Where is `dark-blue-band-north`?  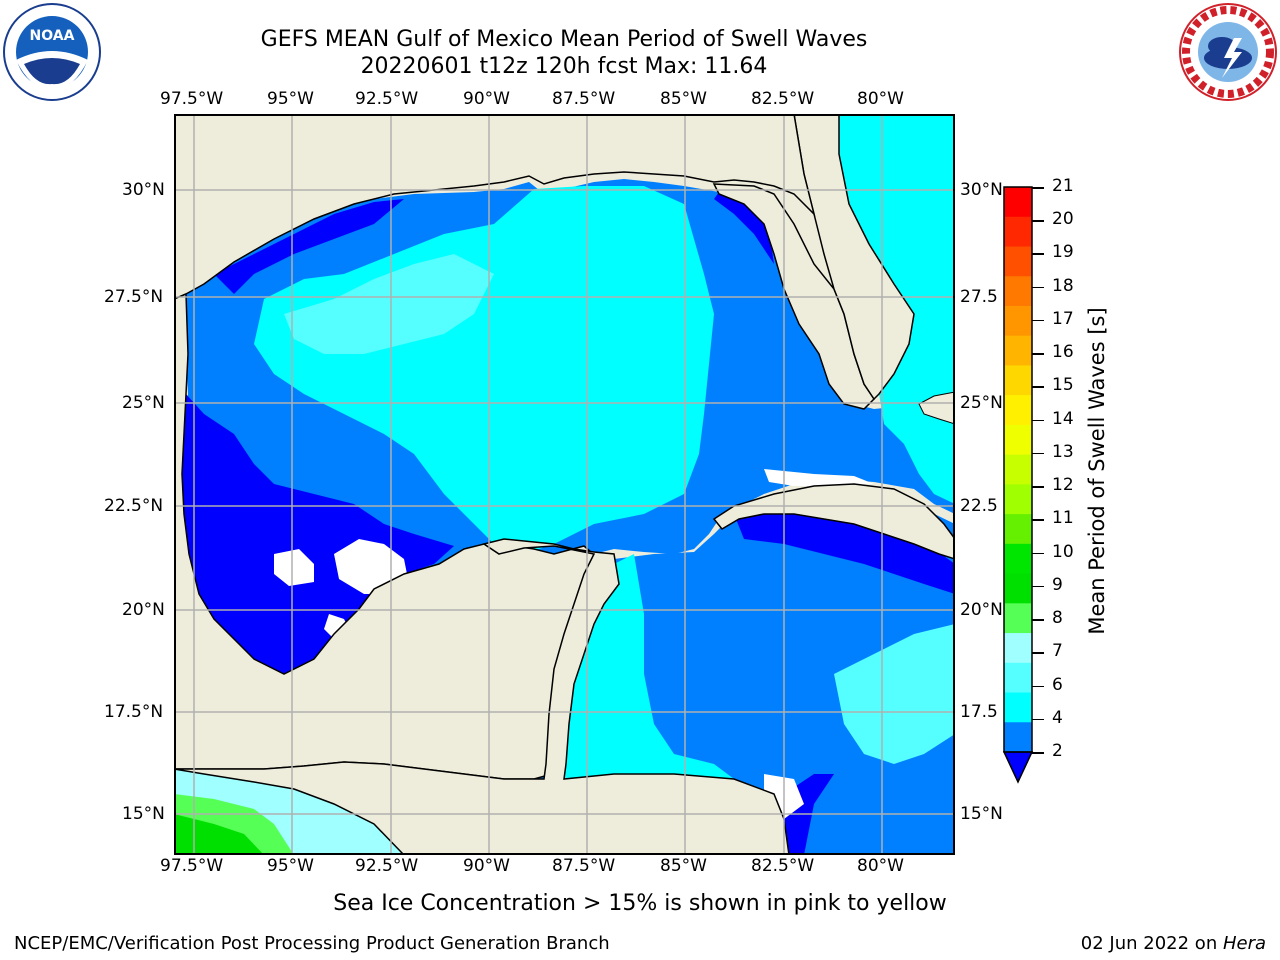 dark-blue-band-north is located at coordinates (309, 246).